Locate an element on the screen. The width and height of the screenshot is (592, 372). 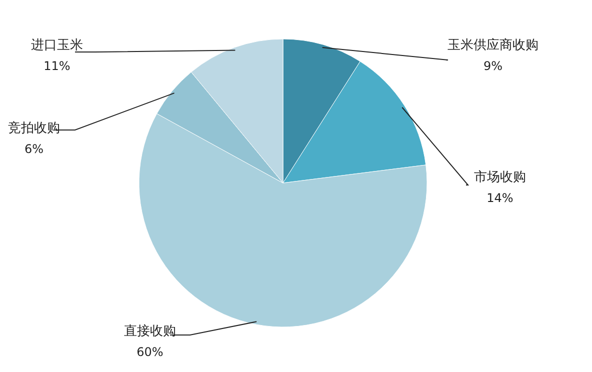
data-label: 14% is located at coordinates (500, 198).